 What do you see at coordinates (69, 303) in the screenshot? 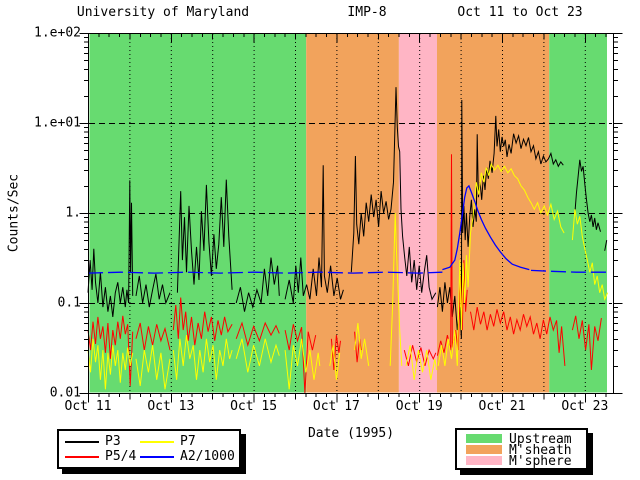
I see `y-tick-label: 0.1` at bounding box center [69, 303].